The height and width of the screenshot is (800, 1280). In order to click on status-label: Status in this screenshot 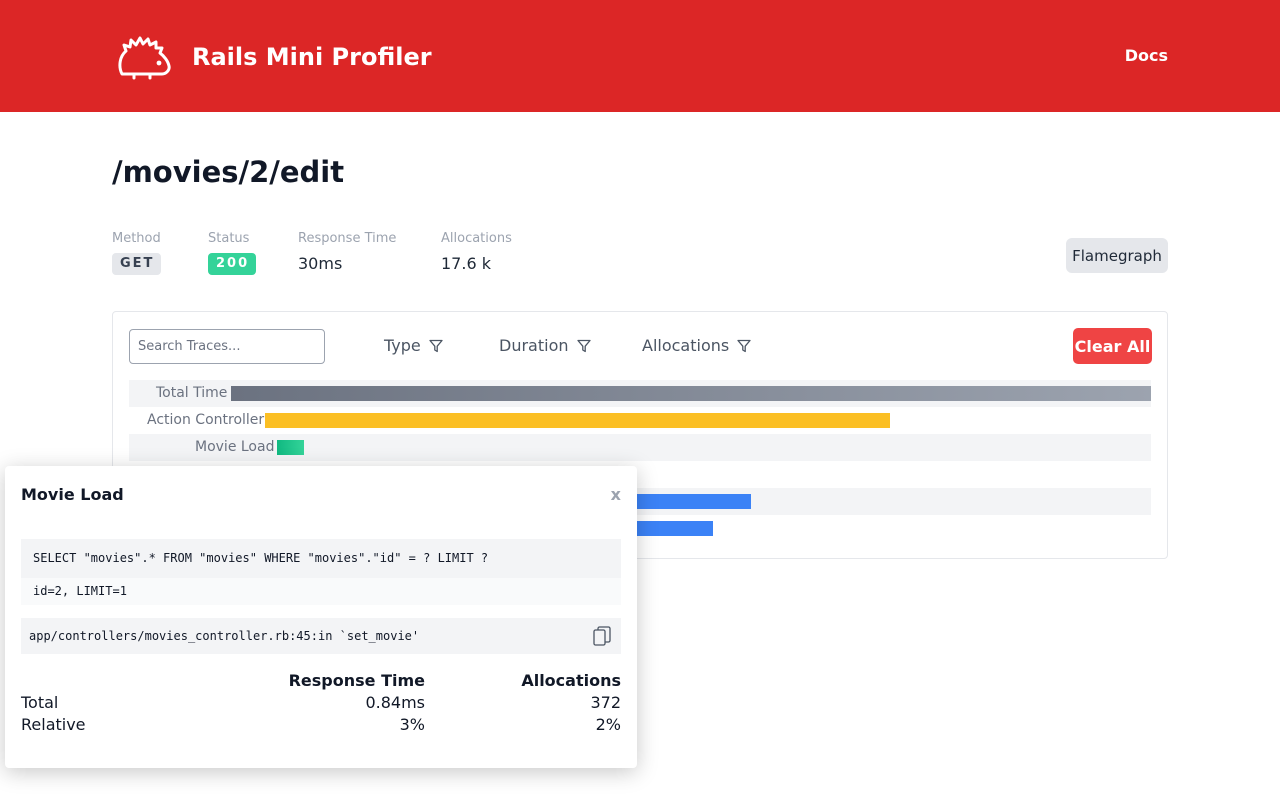, I will do `click(229, 238)`.